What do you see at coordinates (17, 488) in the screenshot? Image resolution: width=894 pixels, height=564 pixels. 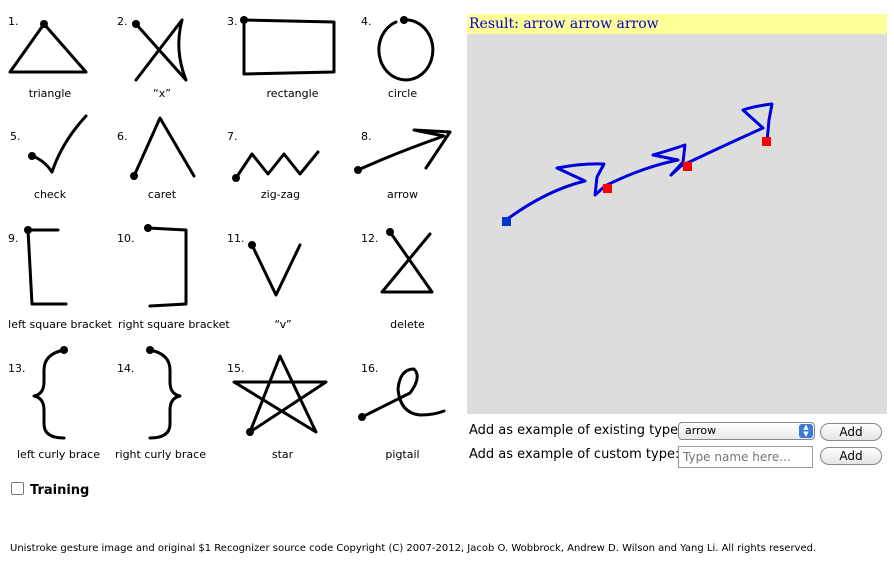 I see `training-checkbox` at bounding box center [17, 488].